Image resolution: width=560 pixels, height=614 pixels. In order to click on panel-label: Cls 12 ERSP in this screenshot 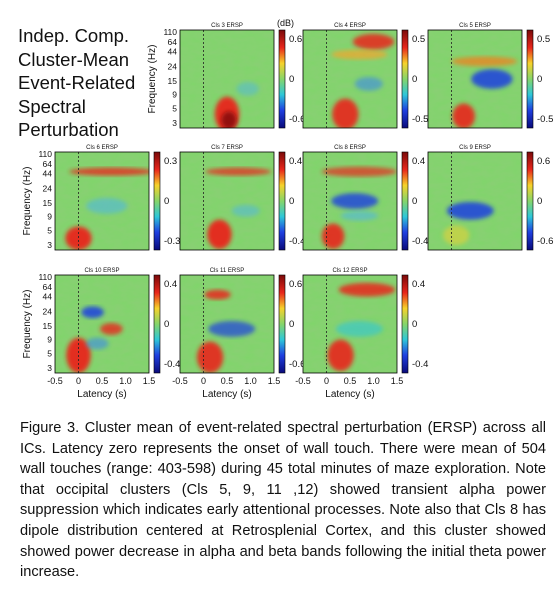, I will do `click(349, 271)`.